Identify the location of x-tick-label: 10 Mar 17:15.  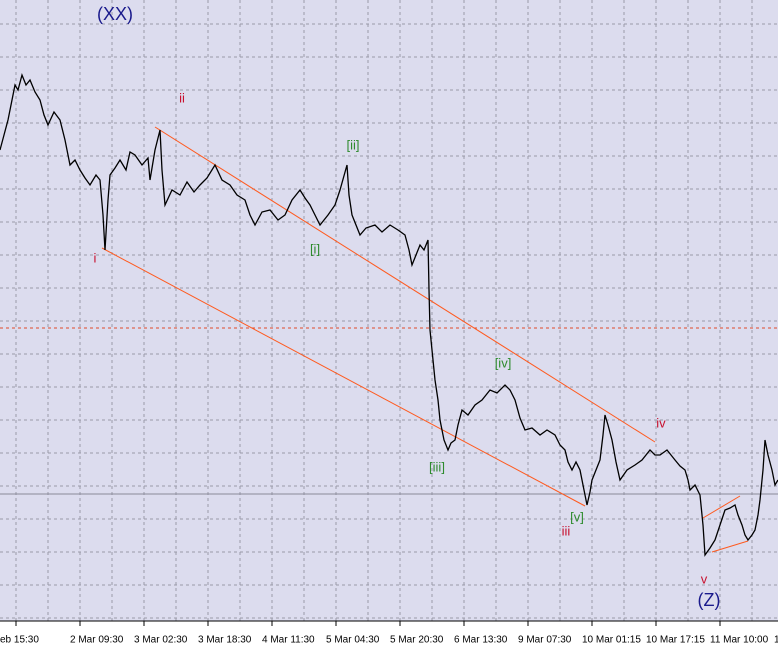
(675, 640).